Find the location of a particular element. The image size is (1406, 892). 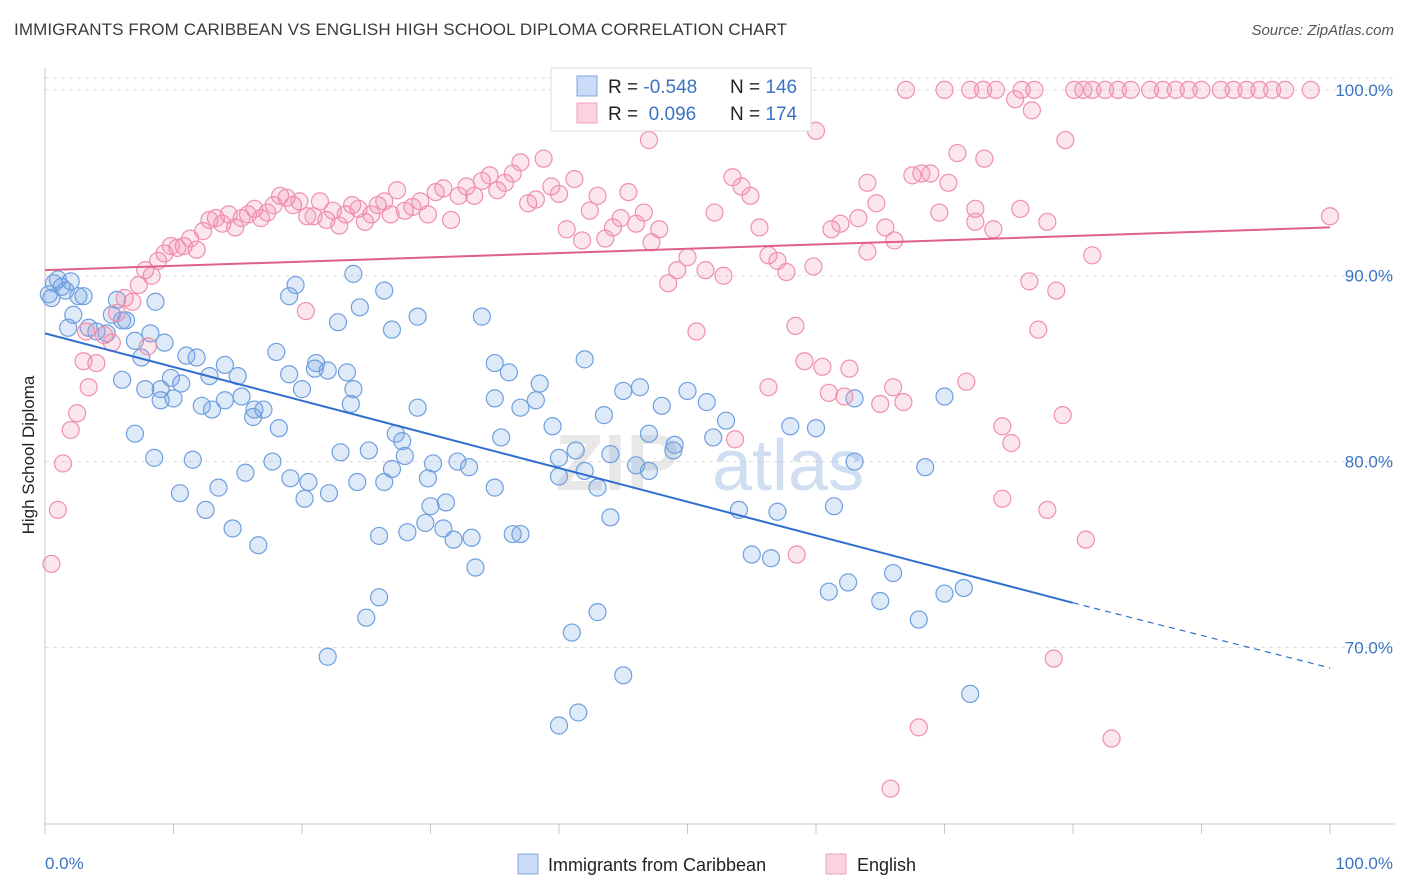

watermark-zip: ZIP is located at coordinates (617, 462).